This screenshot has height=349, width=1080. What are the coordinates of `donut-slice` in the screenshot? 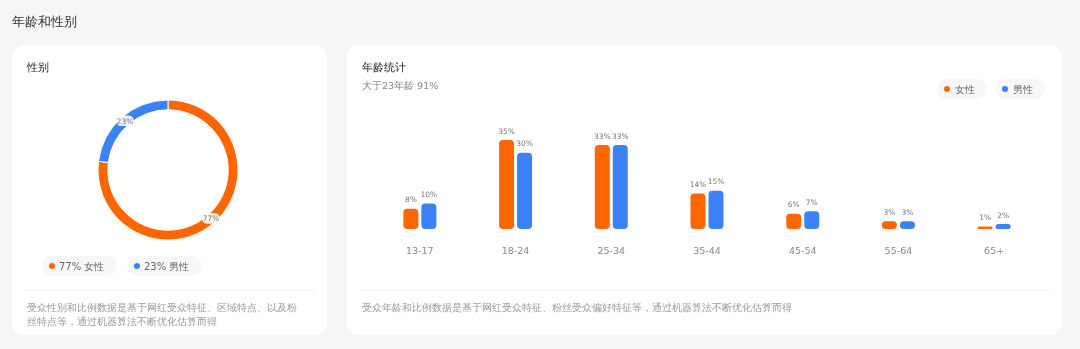 It's located at (168, 170).